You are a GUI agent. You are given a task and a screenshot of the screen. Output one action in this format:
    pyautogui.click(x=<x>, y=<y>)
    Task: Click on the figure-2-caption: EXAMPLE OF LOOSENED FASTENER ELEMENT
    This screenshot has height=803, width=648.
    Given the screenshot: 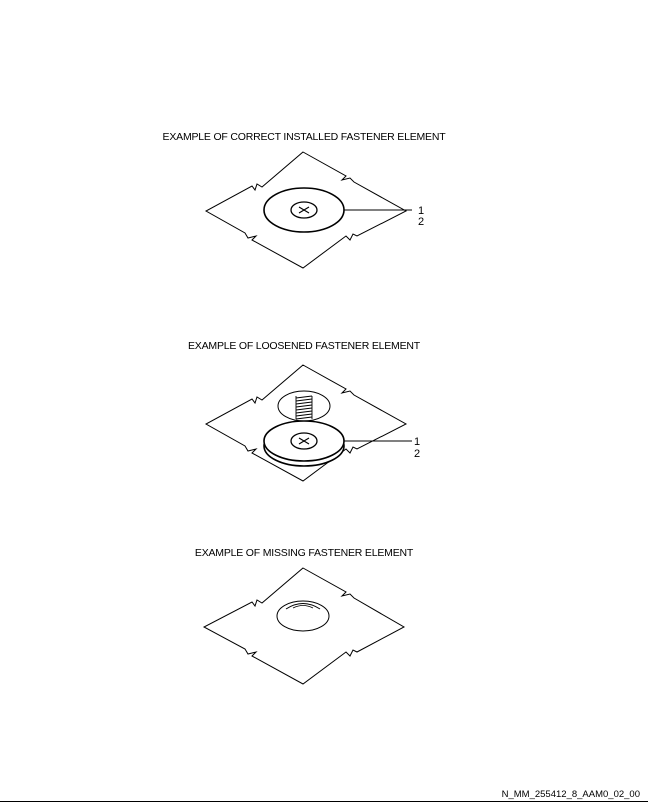 What is the action you would take?
    pyautogui.click(x=304, y=346)
    